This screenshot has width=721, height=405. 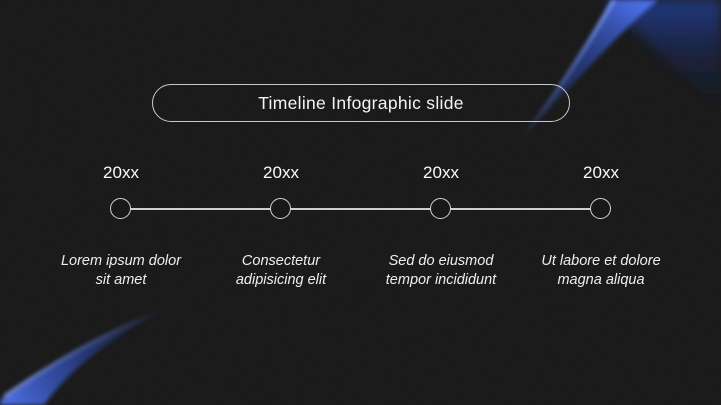 What do you see at coordinates (81, 357) in the screenshot?
I see `corner-art-bottom-left` at bounding box center [81, 357].